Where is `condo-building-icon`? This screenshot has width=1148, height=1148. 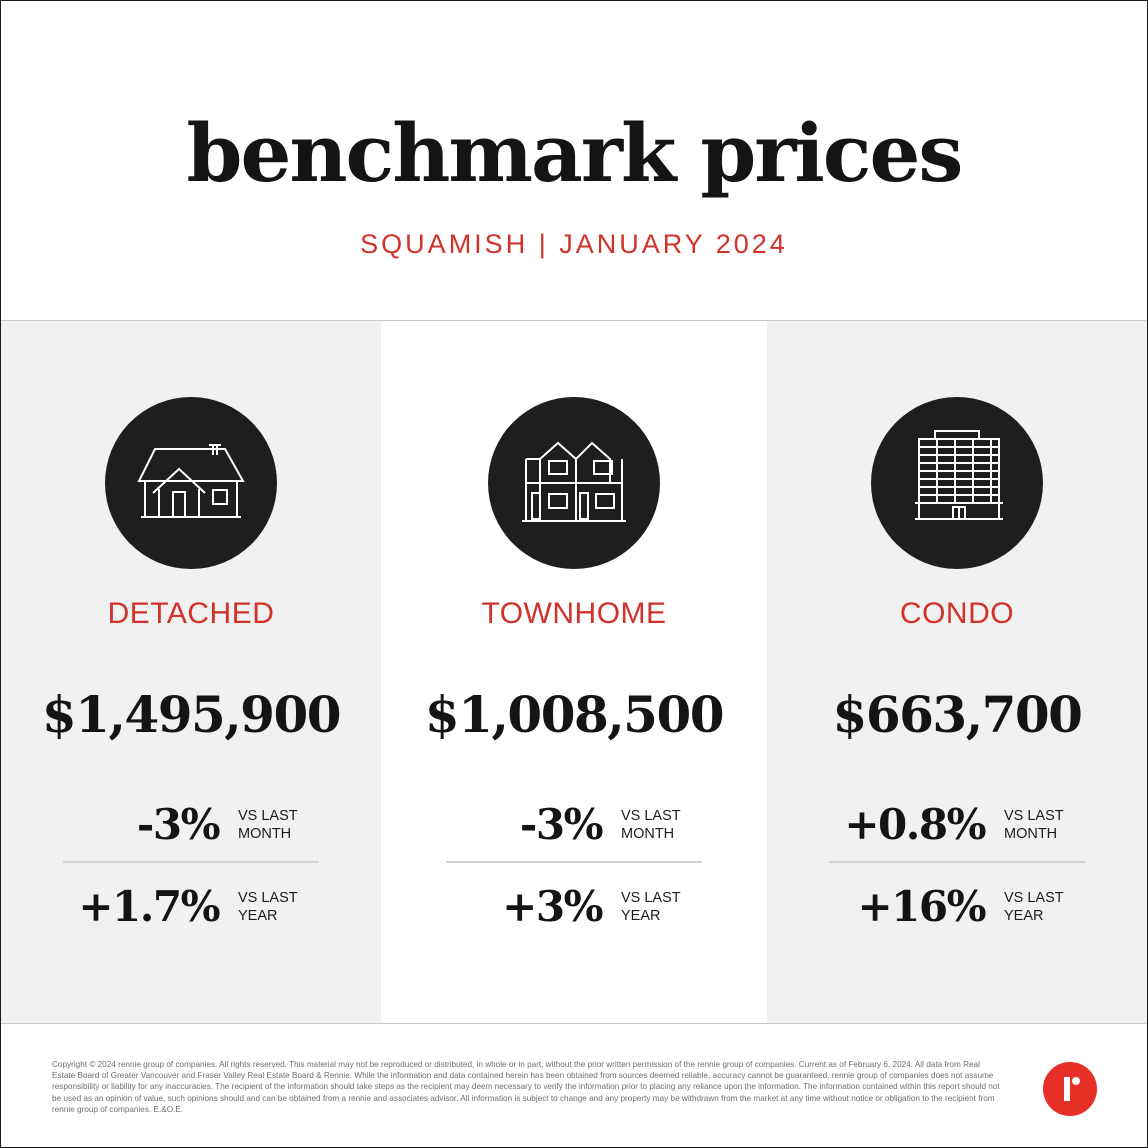 condo-building-icon is located at coordinates (957, 483).